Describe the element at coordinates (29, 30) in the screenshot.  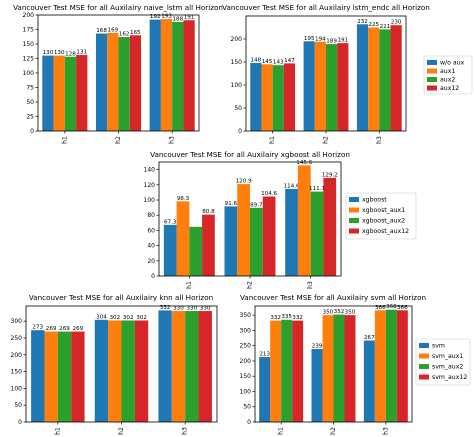
I see `y-tick-label: 175` at that location.